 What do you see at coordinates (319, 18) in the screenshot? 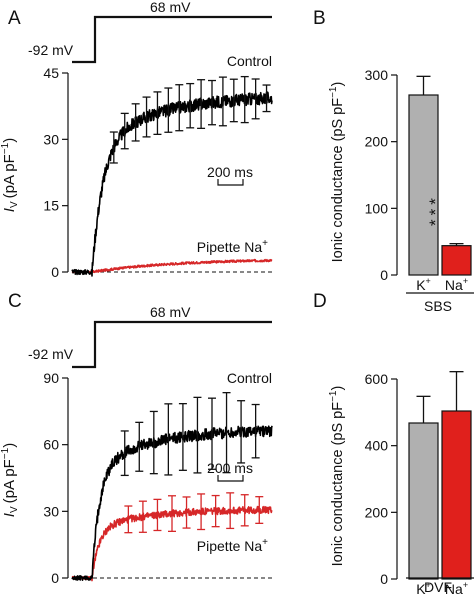
I see `panel-label-b: B` at bounding box center [319, 18].